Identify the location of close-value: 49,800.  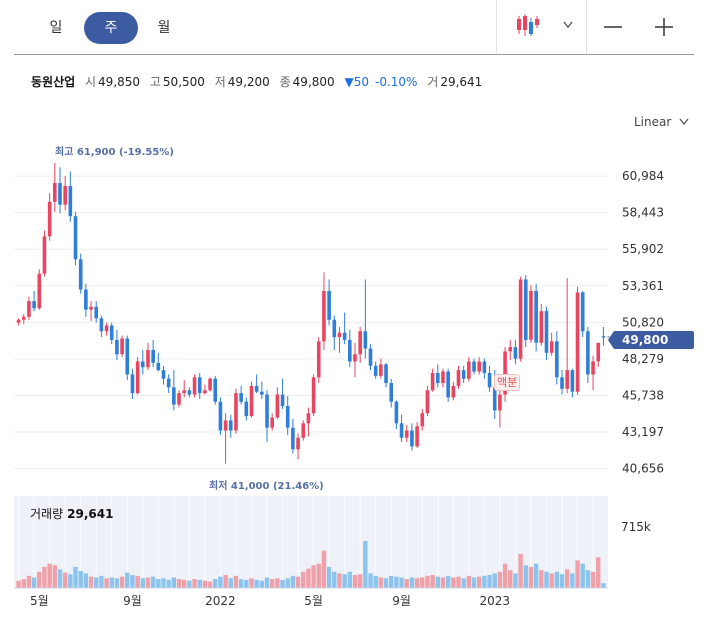
(313, 82).